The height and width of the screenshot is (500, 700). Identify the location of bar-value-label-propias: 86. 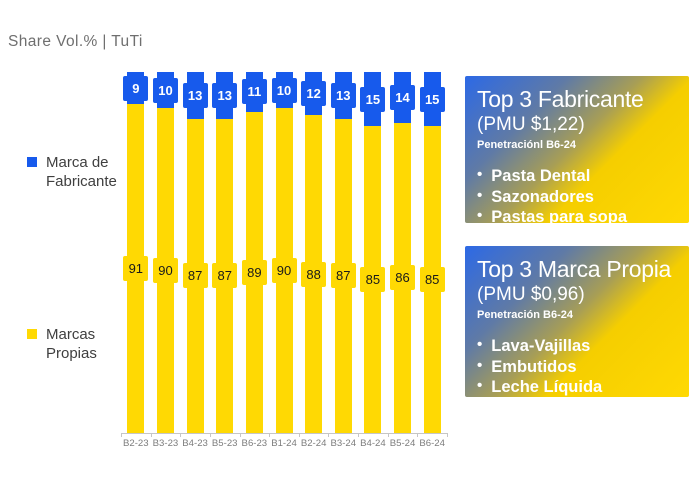
(403, 278).